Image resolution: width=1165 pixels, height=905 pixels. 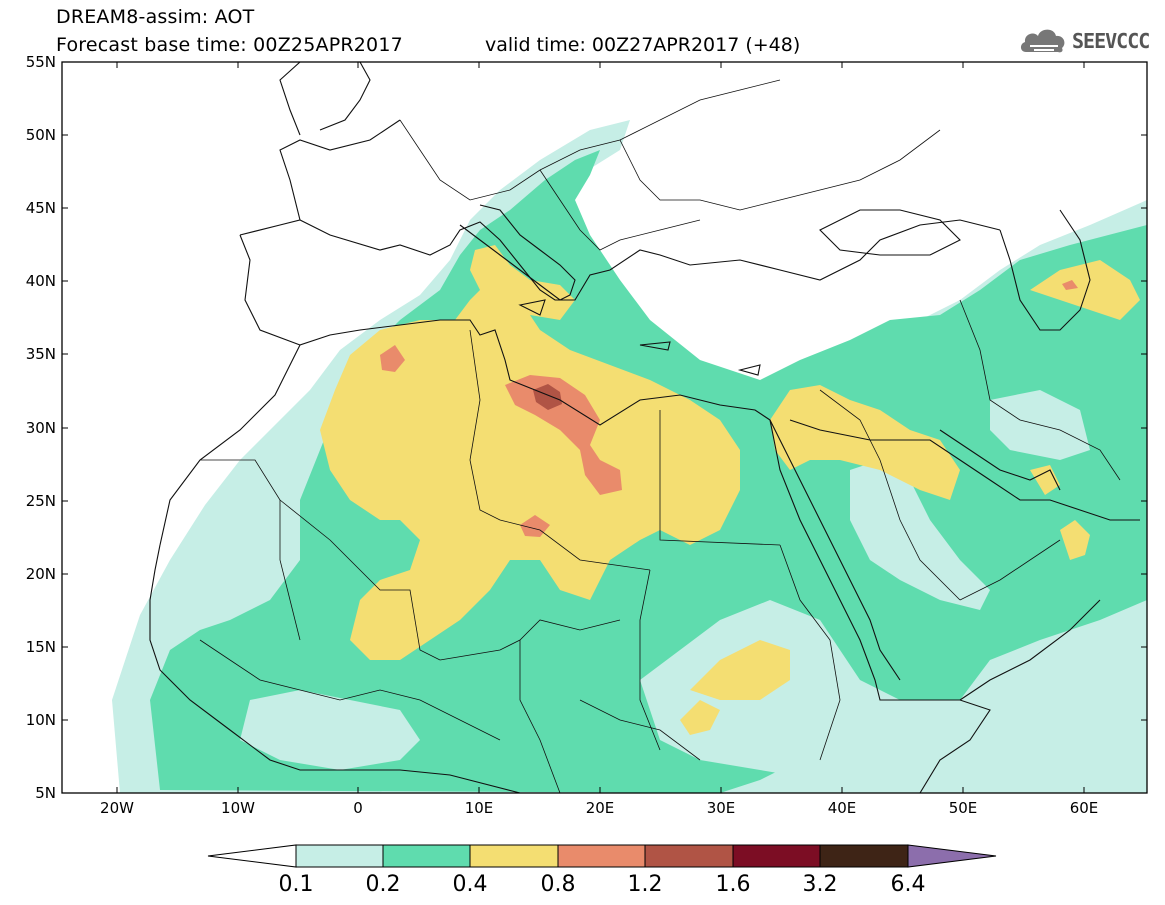 What do you see at coordinates (890, 232) in the screenshot?
I see `black-sea-coast` at bounding box center [890, 232].